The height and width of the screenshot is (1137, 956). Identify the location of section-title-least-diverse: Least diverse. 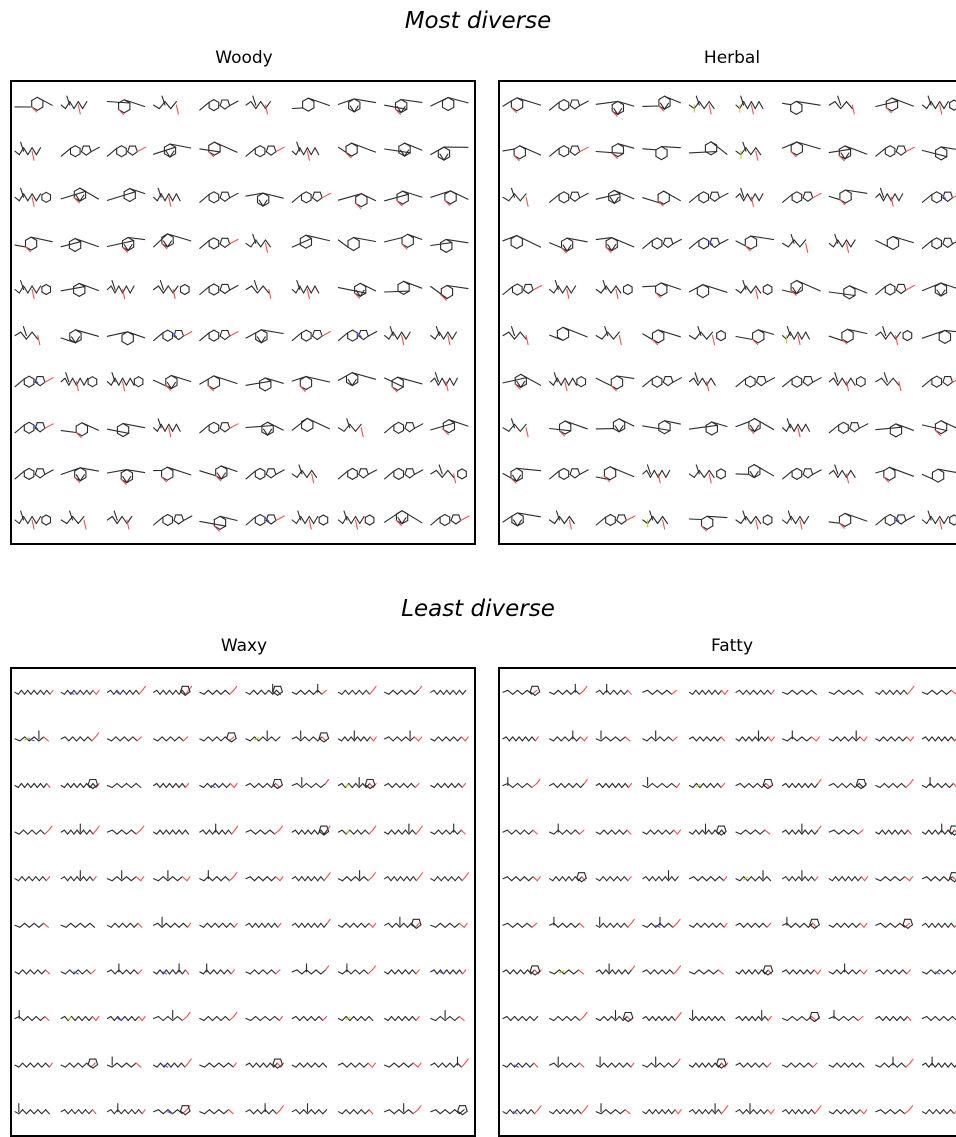
(478, 609).